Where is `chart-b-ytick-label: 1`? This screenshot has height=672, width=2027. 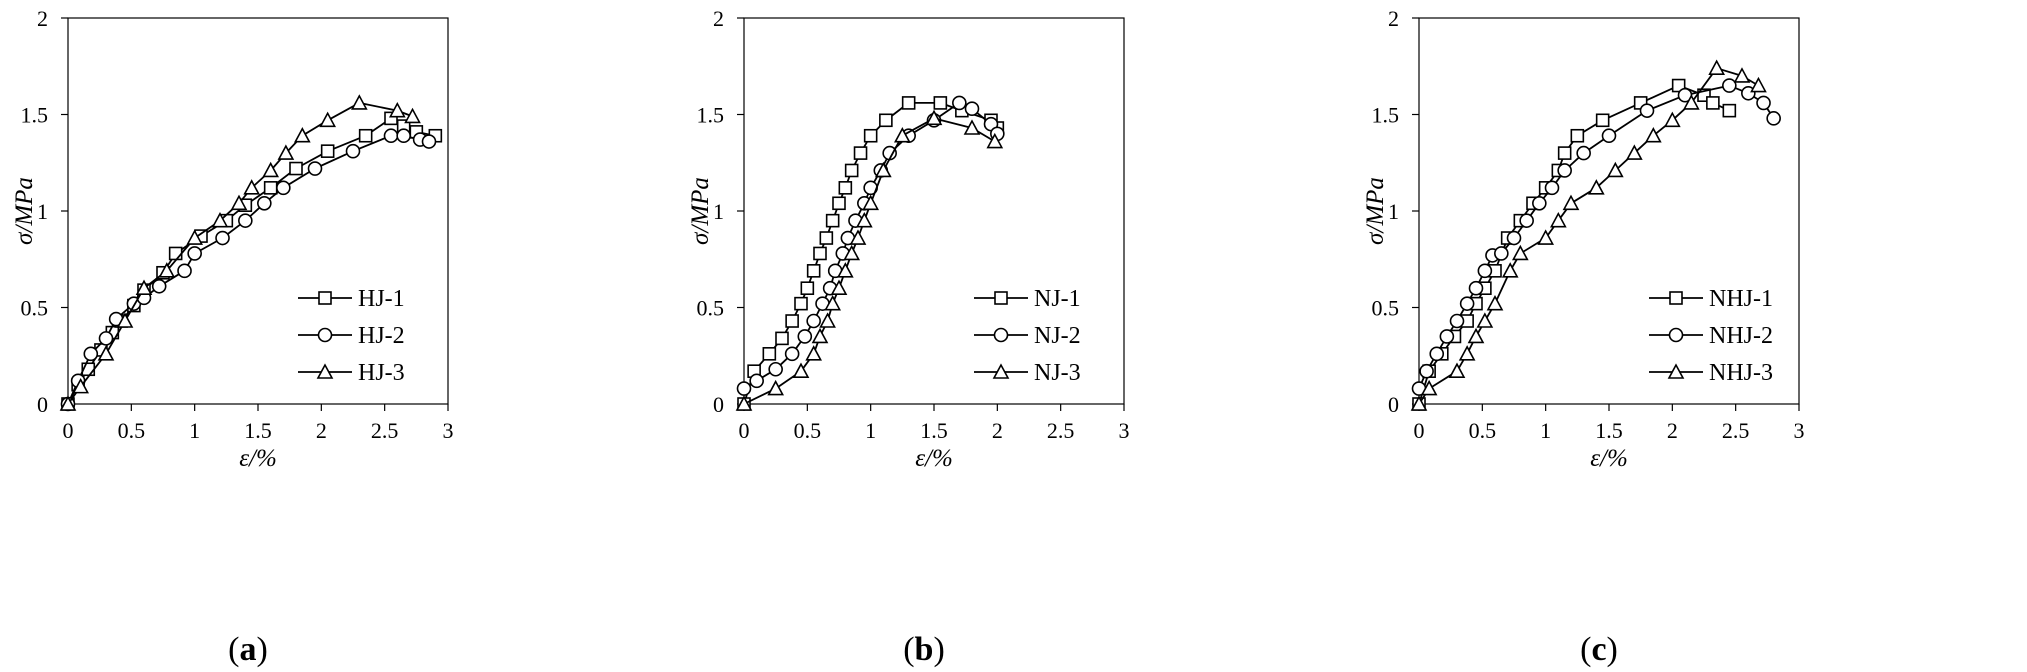
chart-b-ytick-label: 1 is located at coordinates (718, 211).